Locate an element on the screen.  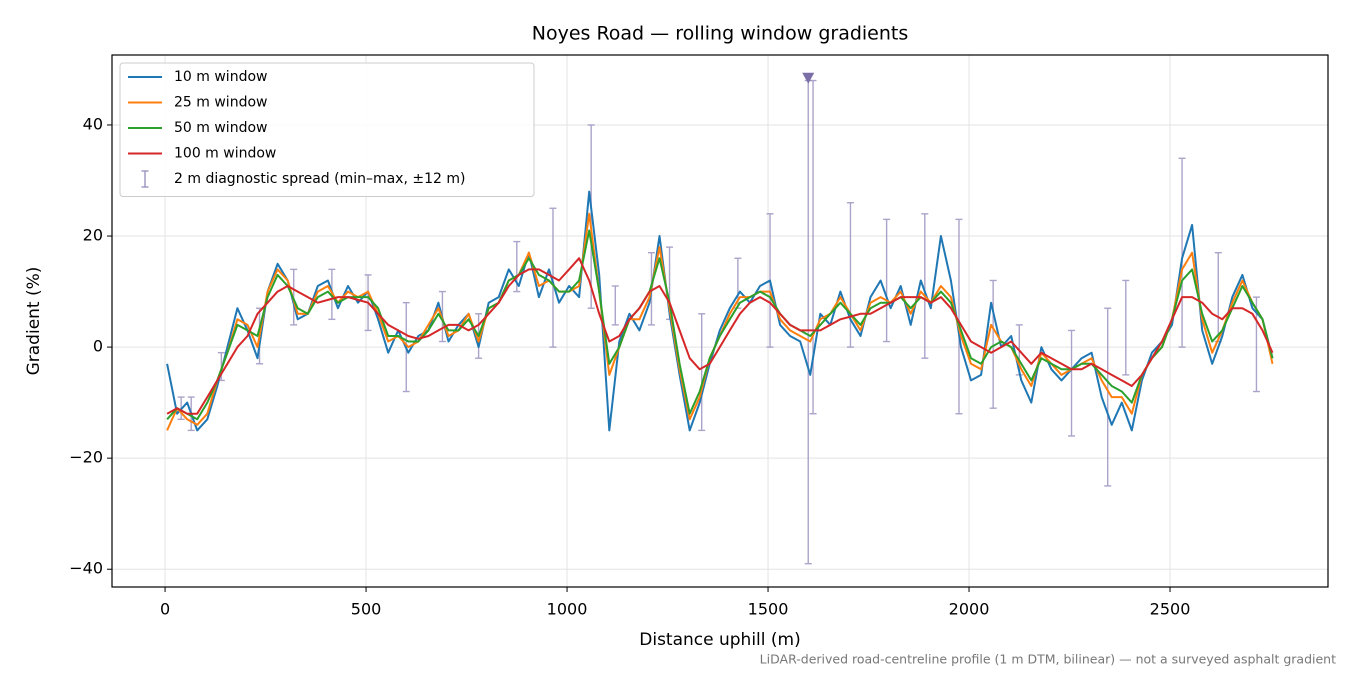
x-tick-label: 1500 is located at coordinates (768, 609).